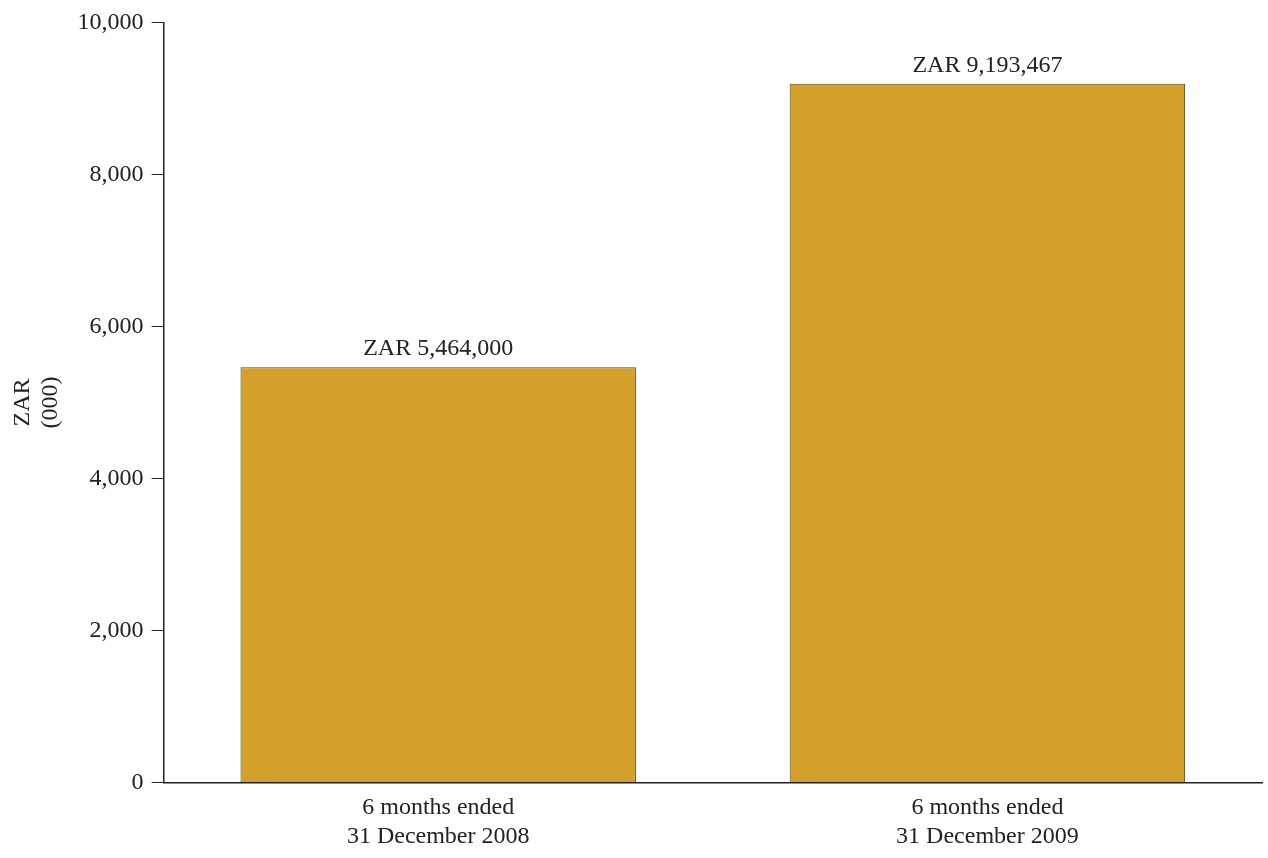  I want to click on data-label: ZAR 5,464,000, so click(438, 347).